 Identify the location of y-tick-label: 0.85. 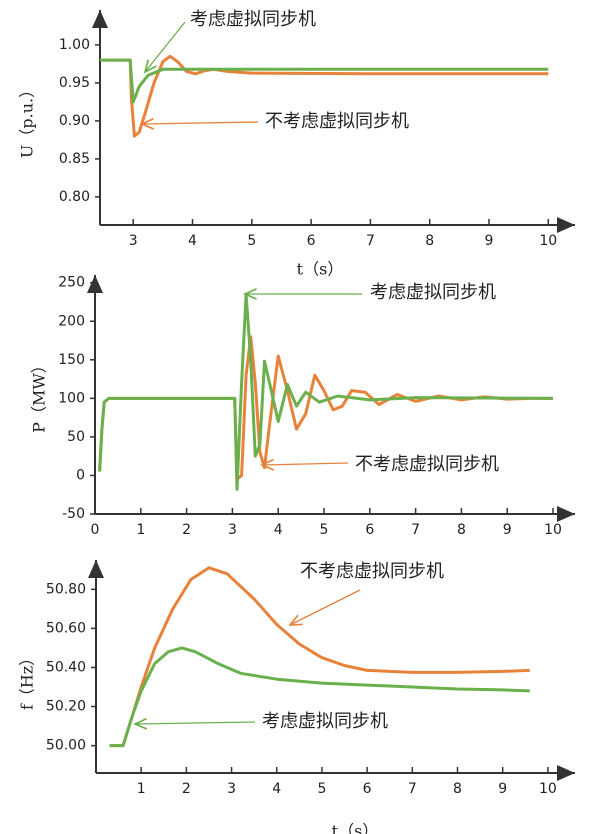
(74, 159).